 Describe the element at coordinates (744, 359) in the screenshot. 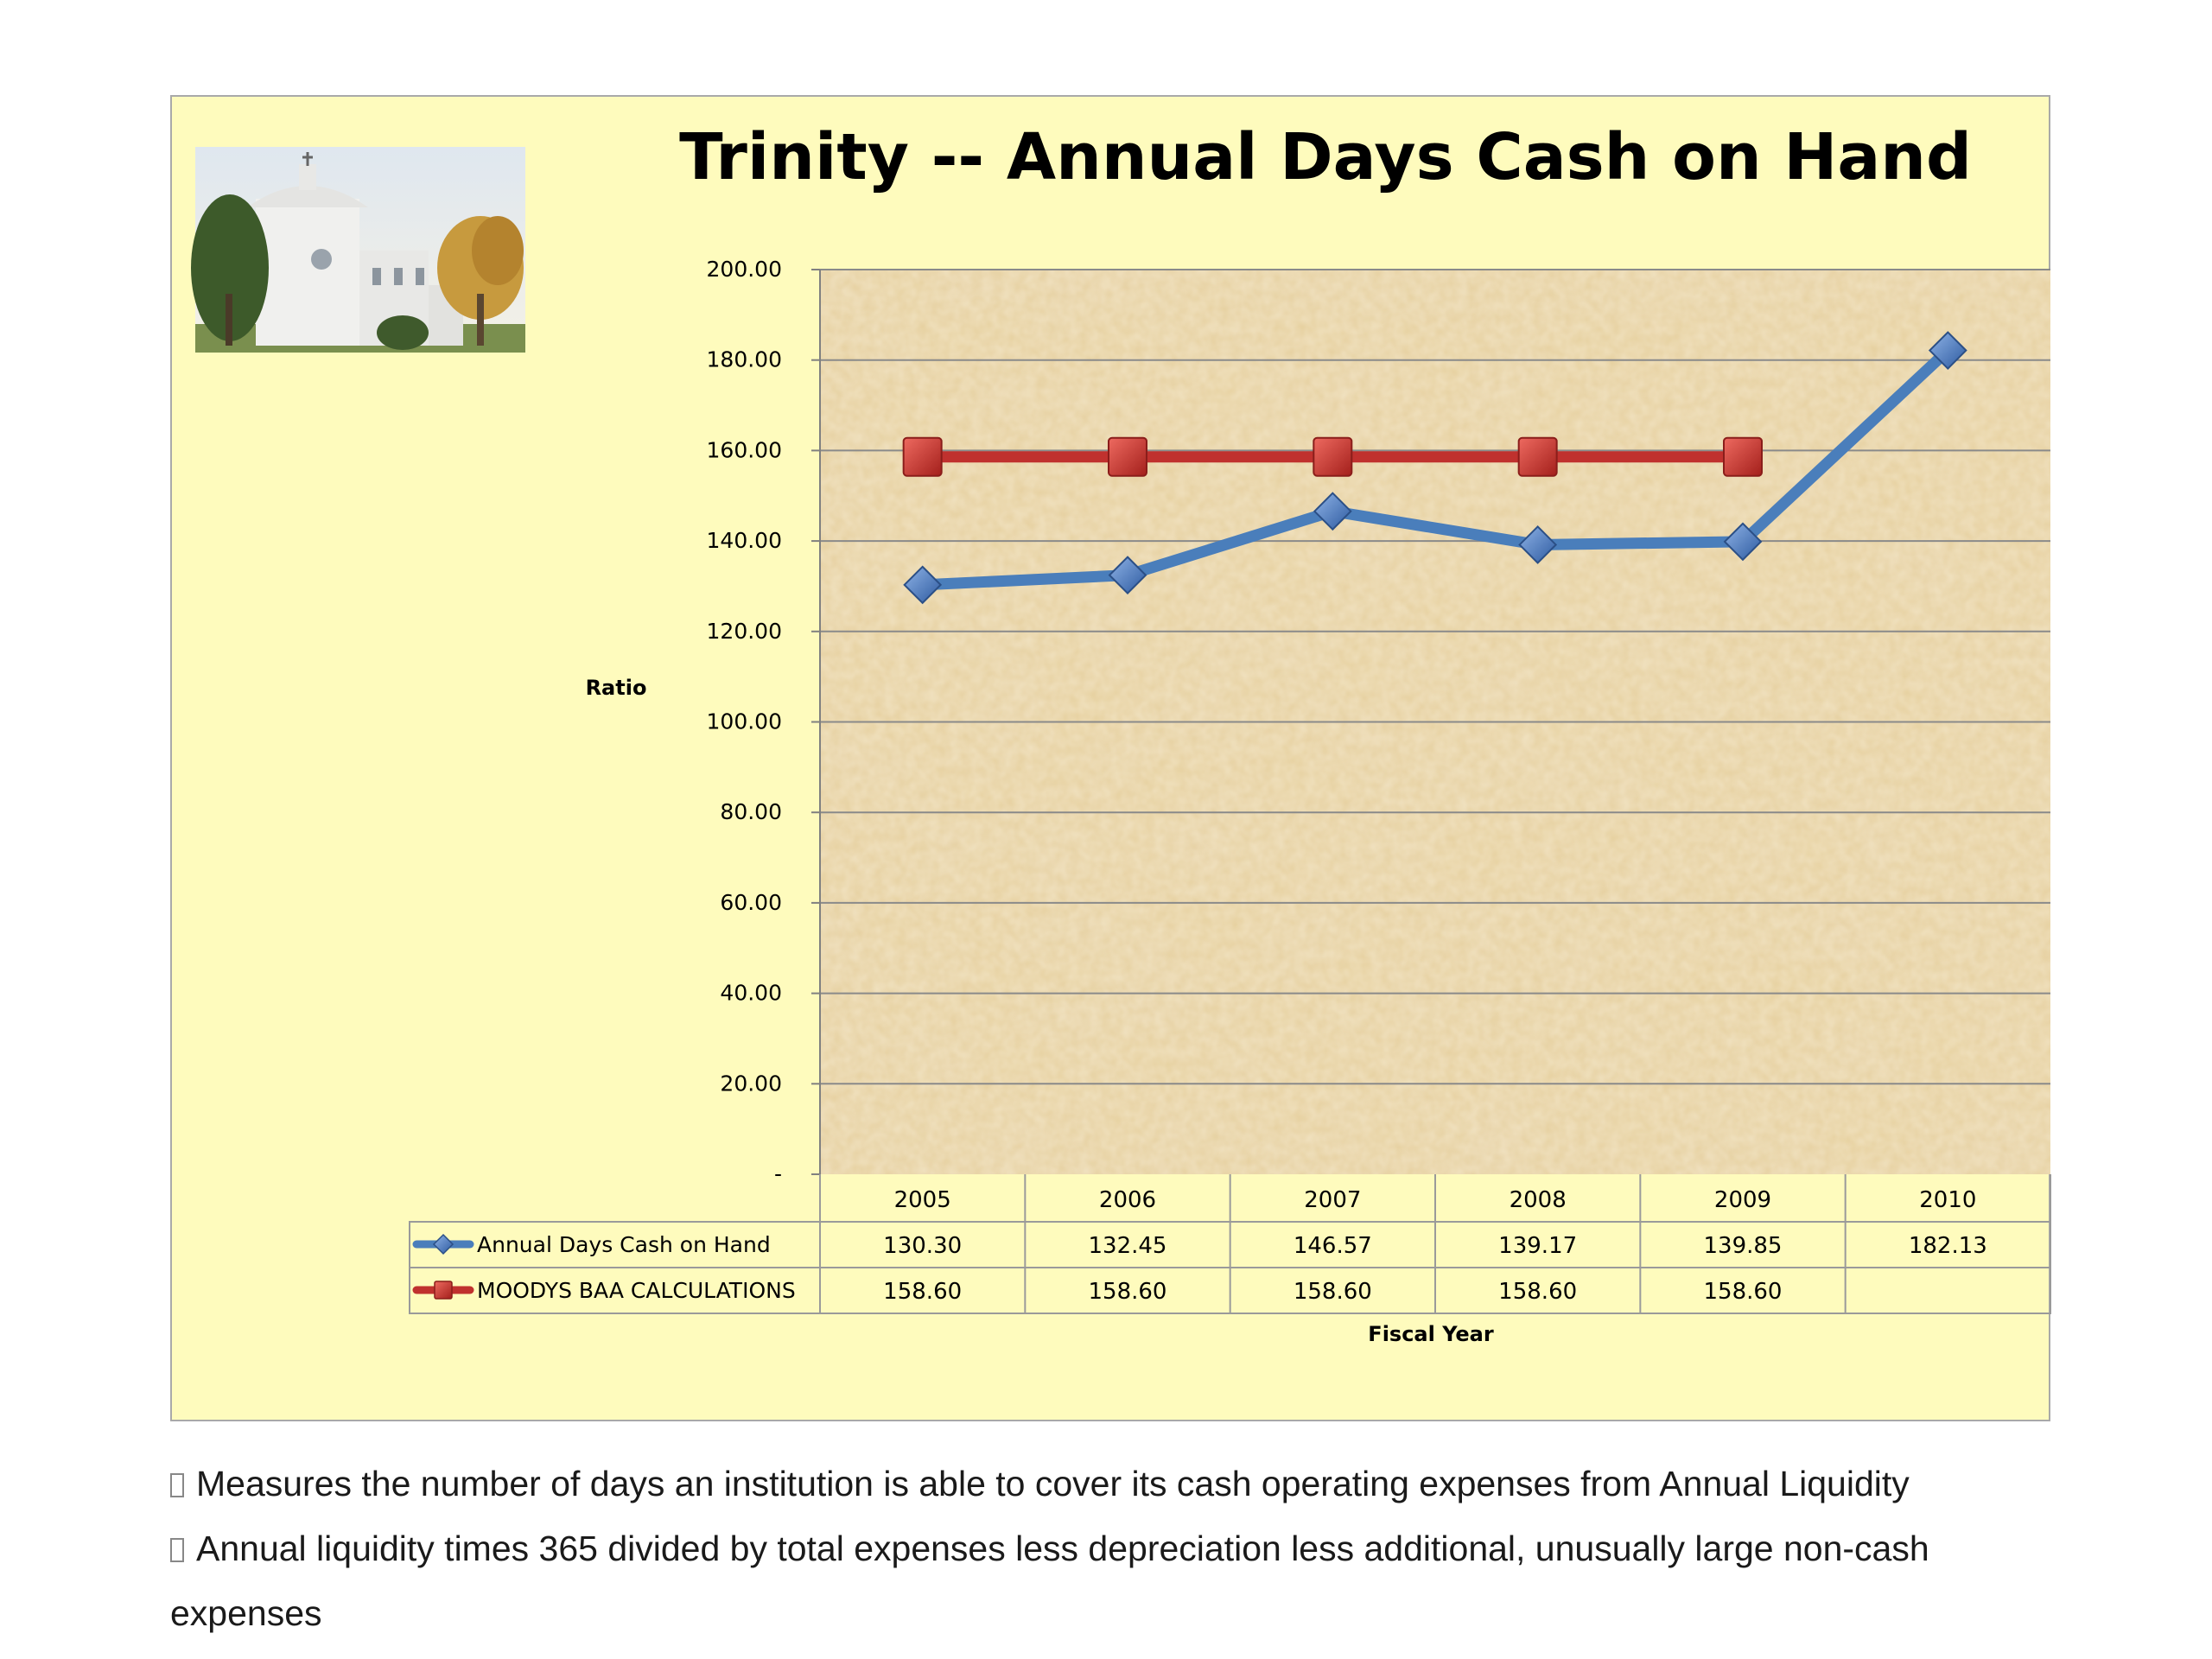

I see `y-tick-label: 180.00` at that location.